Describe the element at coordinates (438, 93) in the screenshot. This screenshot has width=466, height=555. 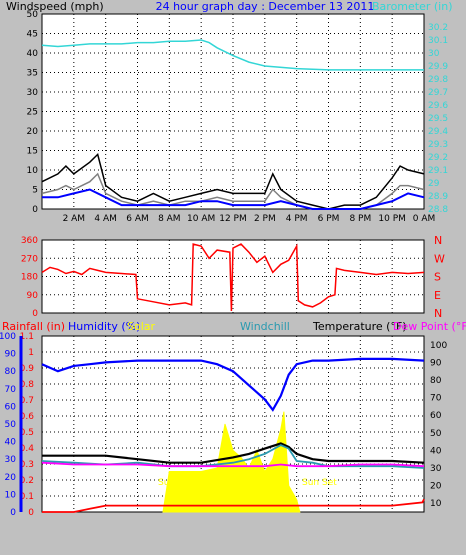
I see `barometer-tick-label: 29.7` at that location.